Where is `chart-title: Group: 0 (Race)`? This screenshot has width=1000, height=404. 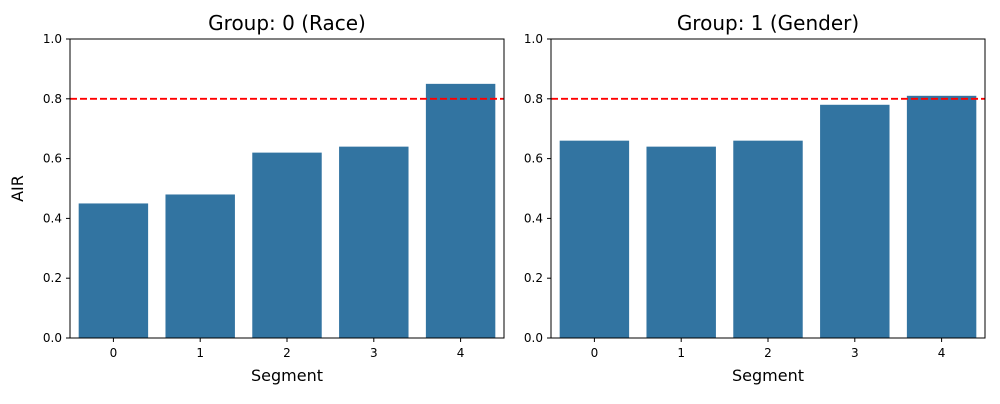 chart-title: Group: 0 (Race) is located at coordinates (287, 23).